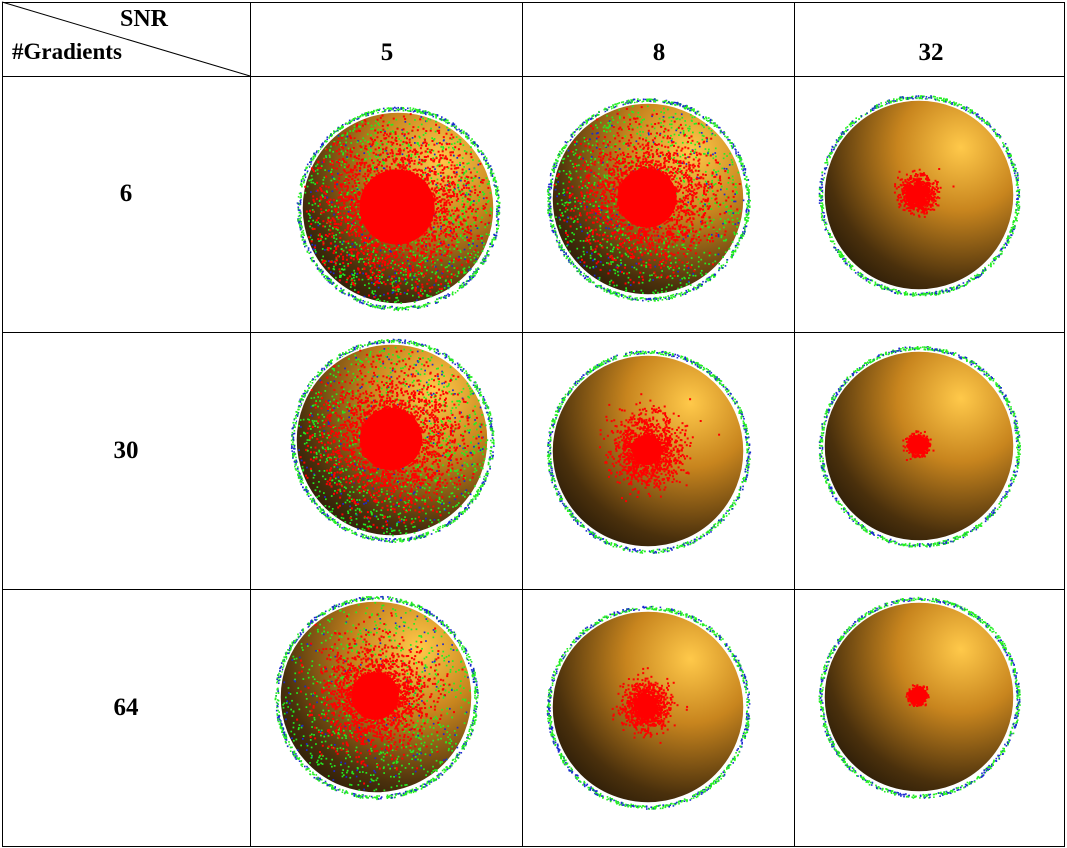 This screenshot has height=848, width=1067. What do you see at coordinates (144, 19) in the screenshot?
I see `corner-snr-label: SNR` at bounding box center [144, 19].